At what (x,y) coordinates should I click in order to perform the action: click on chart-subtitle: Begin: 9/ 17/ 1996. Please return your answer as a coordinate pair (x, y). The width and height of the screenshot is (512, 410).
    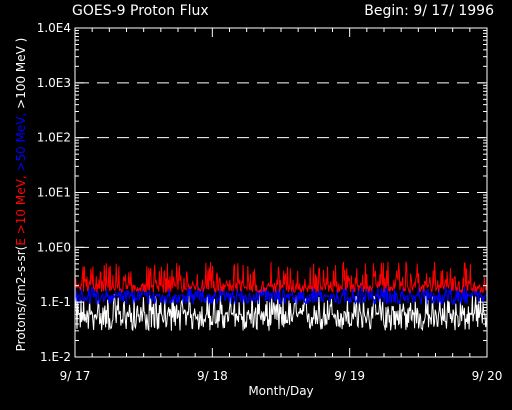
    Looking at the image, I should click on (429, 11).